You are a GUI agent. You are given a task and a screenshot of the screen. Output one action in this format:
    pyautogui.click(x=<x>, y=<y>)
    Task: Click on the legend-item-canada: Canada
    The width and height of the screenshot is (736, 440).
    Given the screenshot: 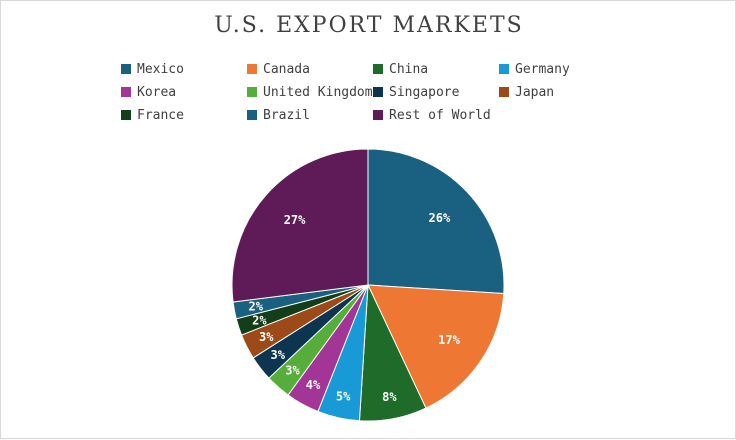 What is the action you would take?
    pyautogui.click(x=278, y=69)
    